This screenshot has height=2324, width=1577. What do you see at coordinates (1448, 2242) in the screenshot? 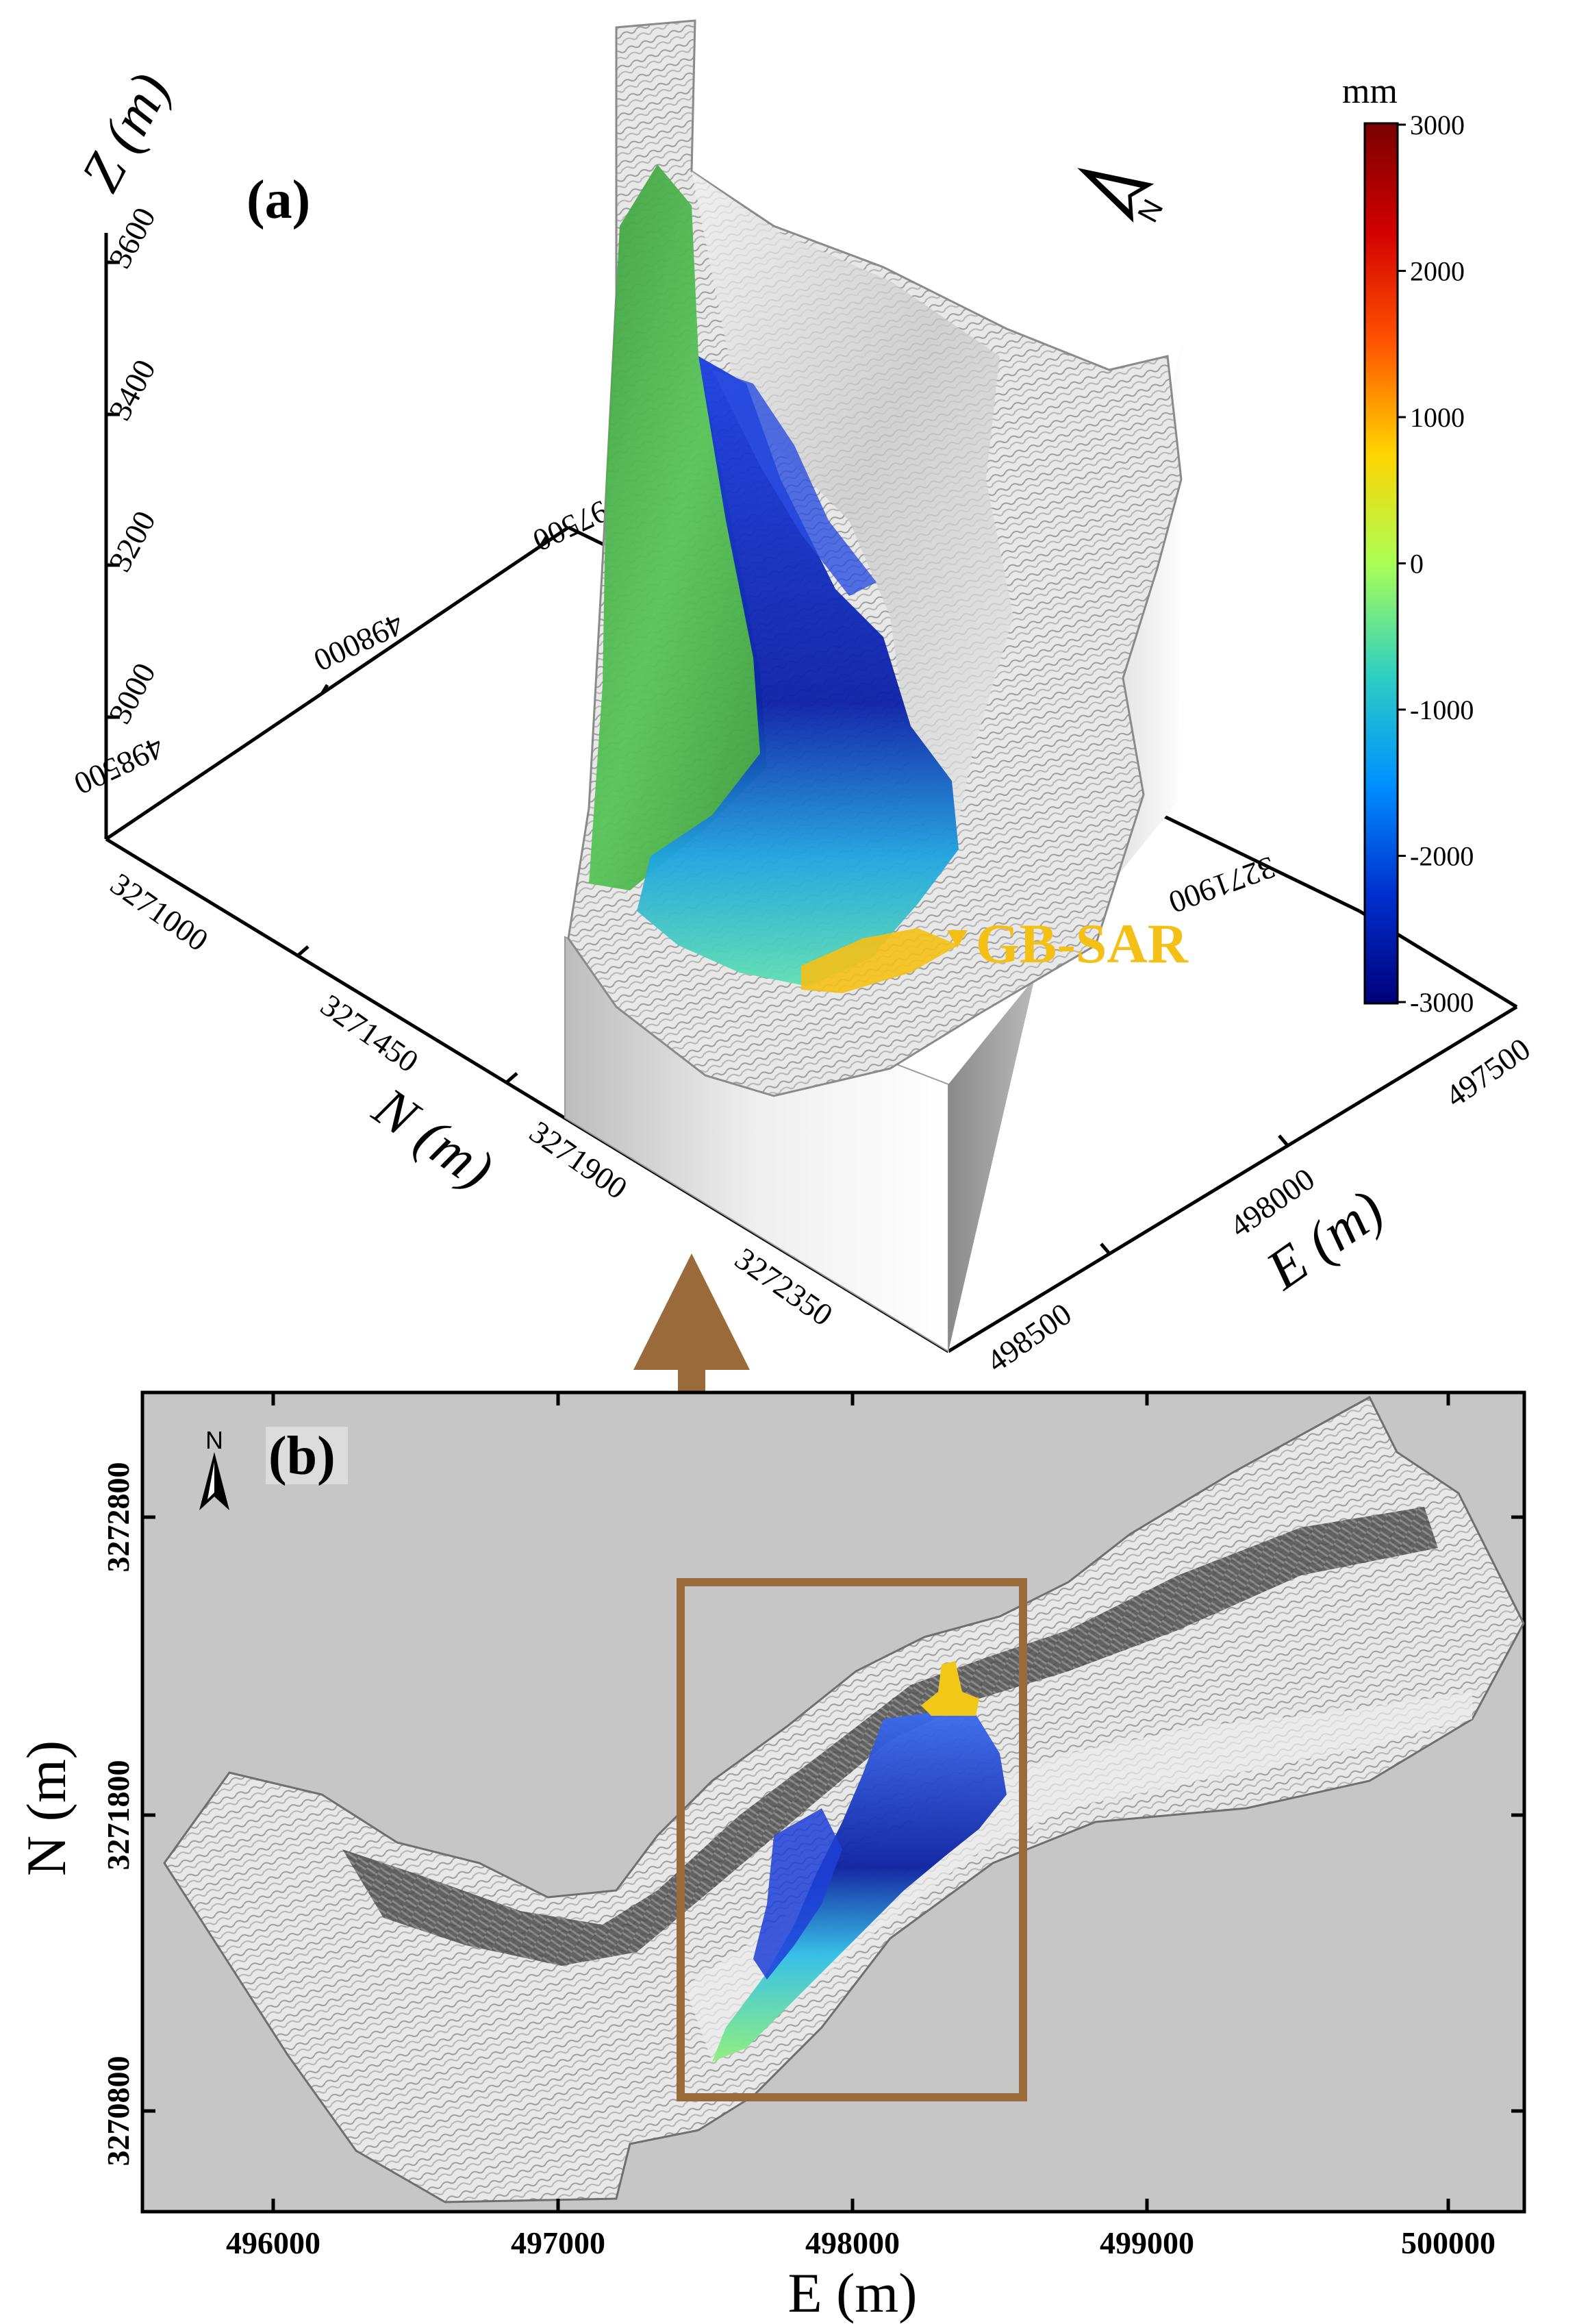
I see `x-tick-500000: 500000` at bounding box center [1448, 2242].